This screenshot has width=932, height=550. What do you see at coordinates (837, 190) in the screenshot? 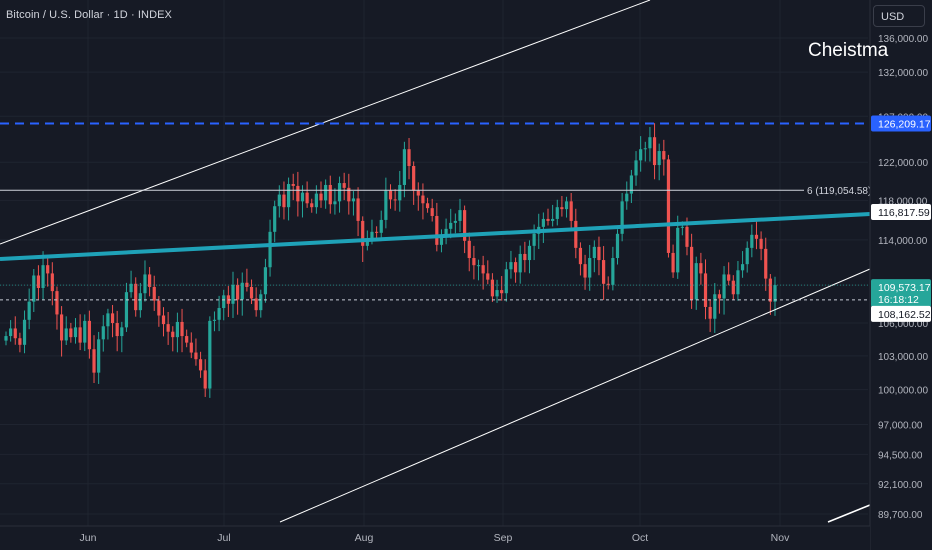
I see `fib-label-bg` at bounding box center [837, 190].